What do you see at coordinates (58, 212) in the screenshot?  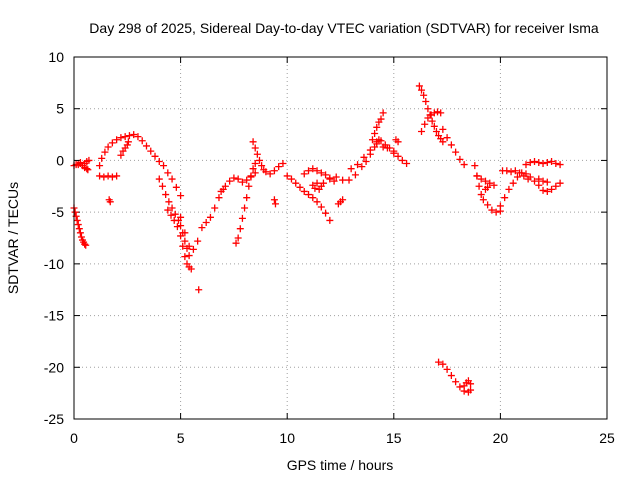 I see `y-tick-label: -5` at bounding box center [58, 212].